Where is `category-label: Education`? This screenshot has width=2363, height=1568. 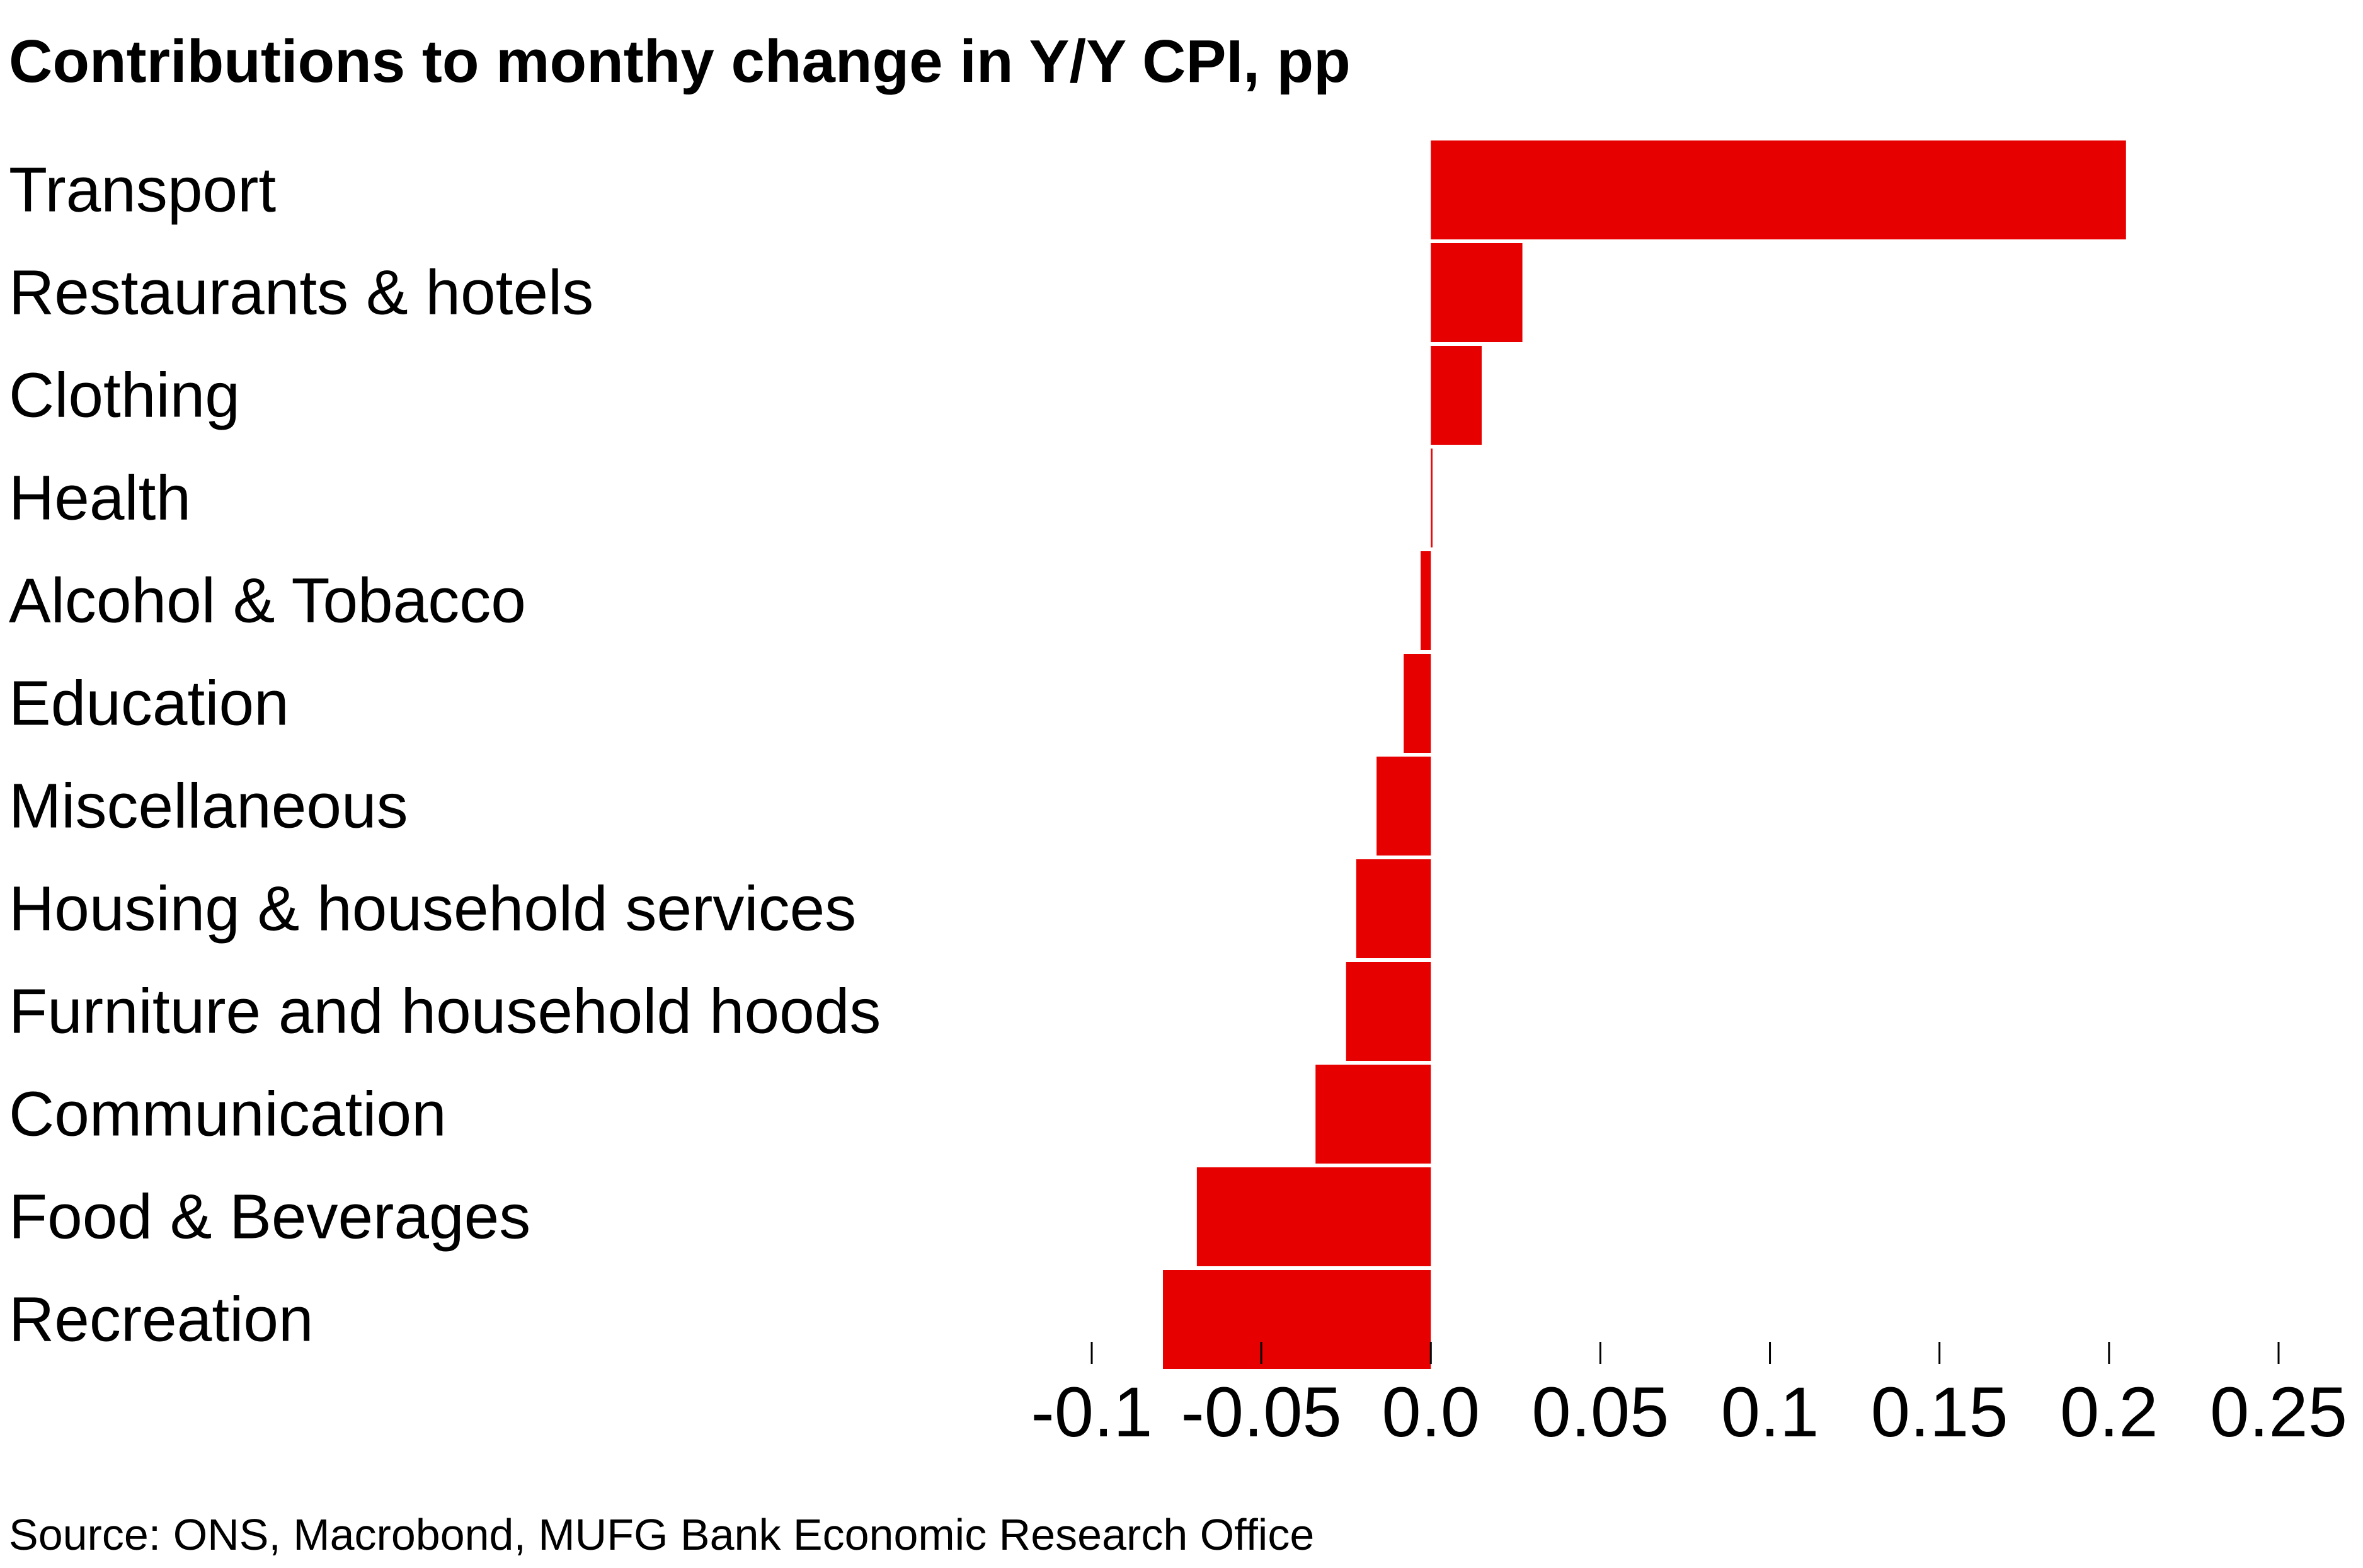 category-label: Education is located at coordinates (149, 703).